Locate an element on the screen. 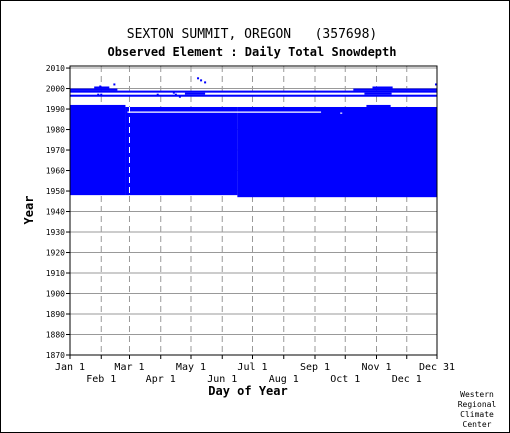 The image size is (510, 433). chart-subtitle: Observed Element : Daily Total Snowdepth is located at coordinates (252, 52).